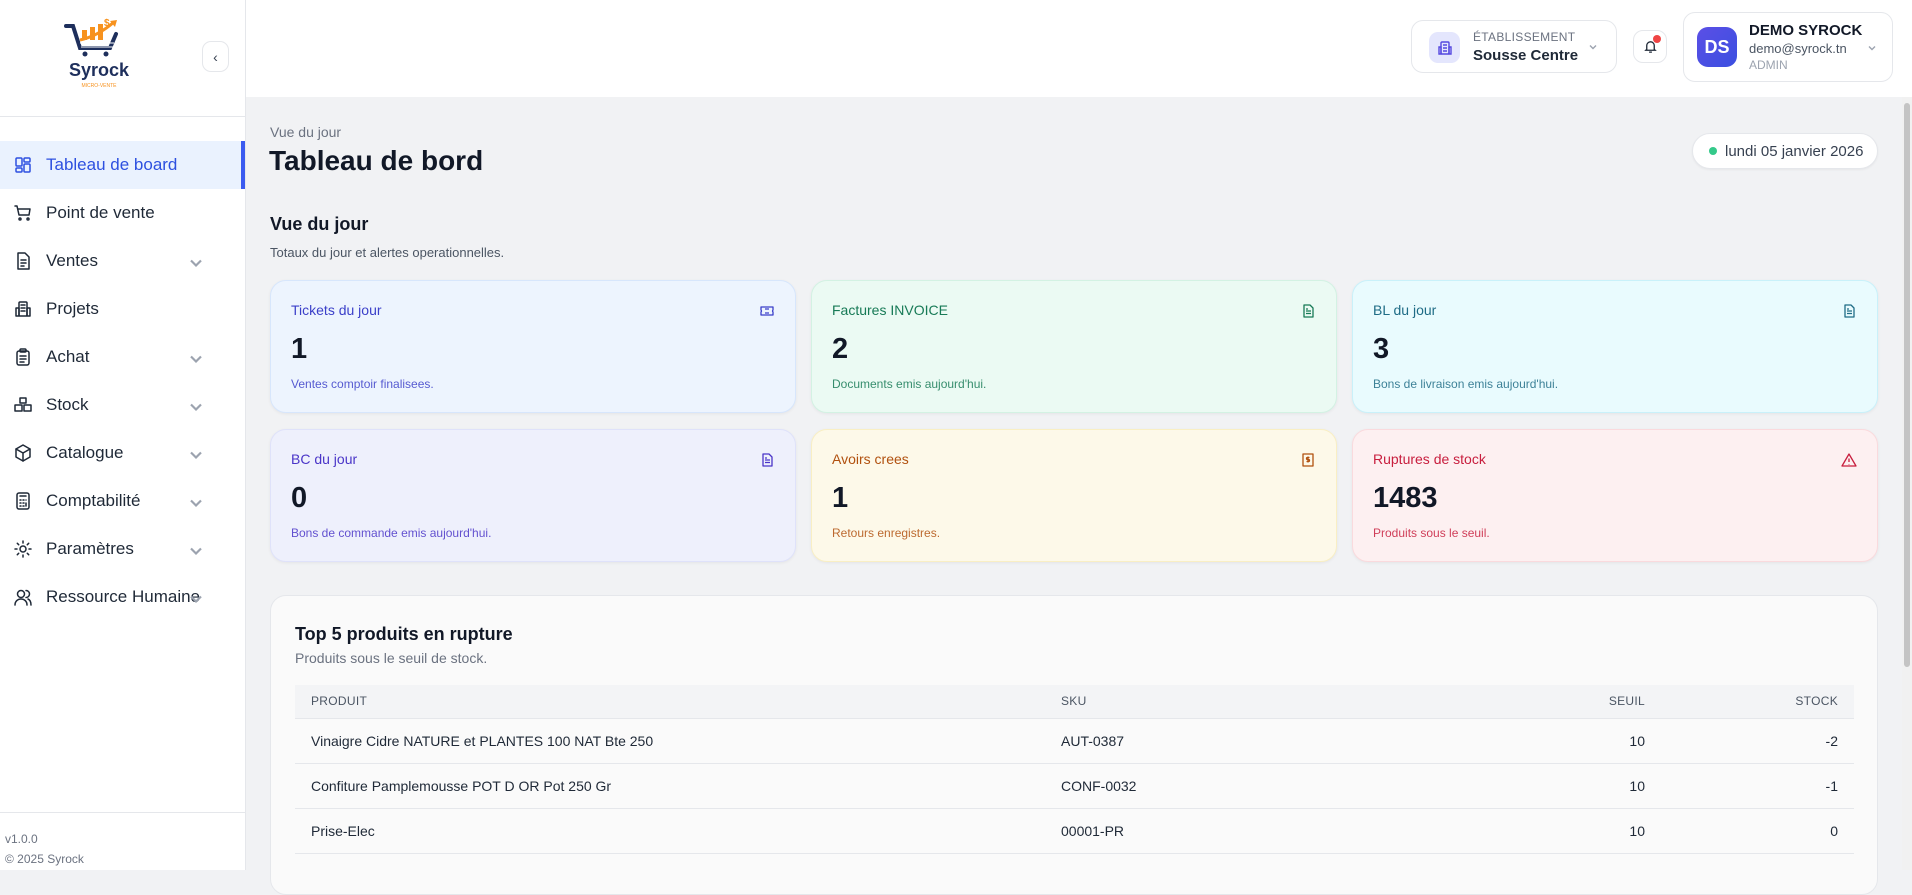 This screenshot has width=1912, height=895. Describe the element at coordinates (1768, 65) in the screenshot. I see `user-role: ADMIN` at that location.